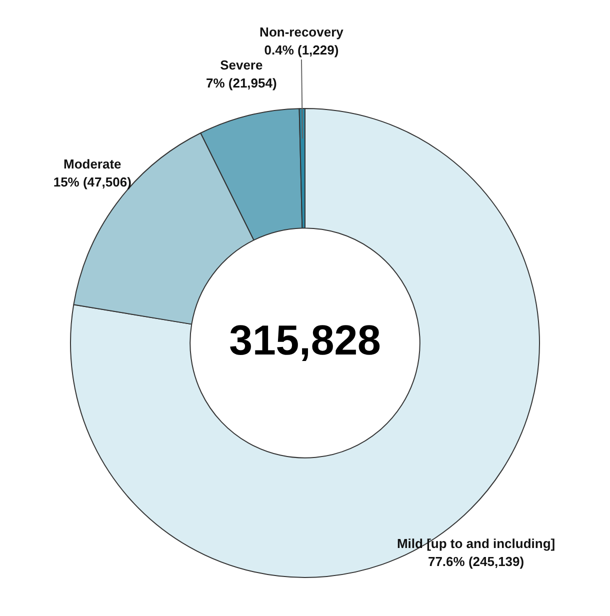  I want to click on data-label: 7% (21,954), so click(241, 82).